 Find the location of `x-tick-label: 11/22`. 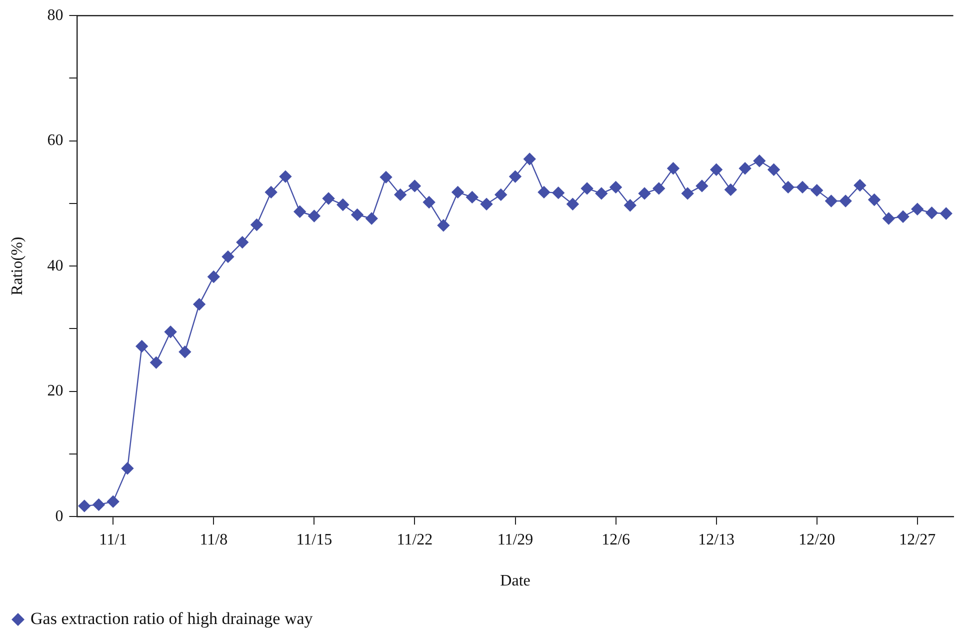

x-tick-label: 11/22 is located at coordinates (414, 539).